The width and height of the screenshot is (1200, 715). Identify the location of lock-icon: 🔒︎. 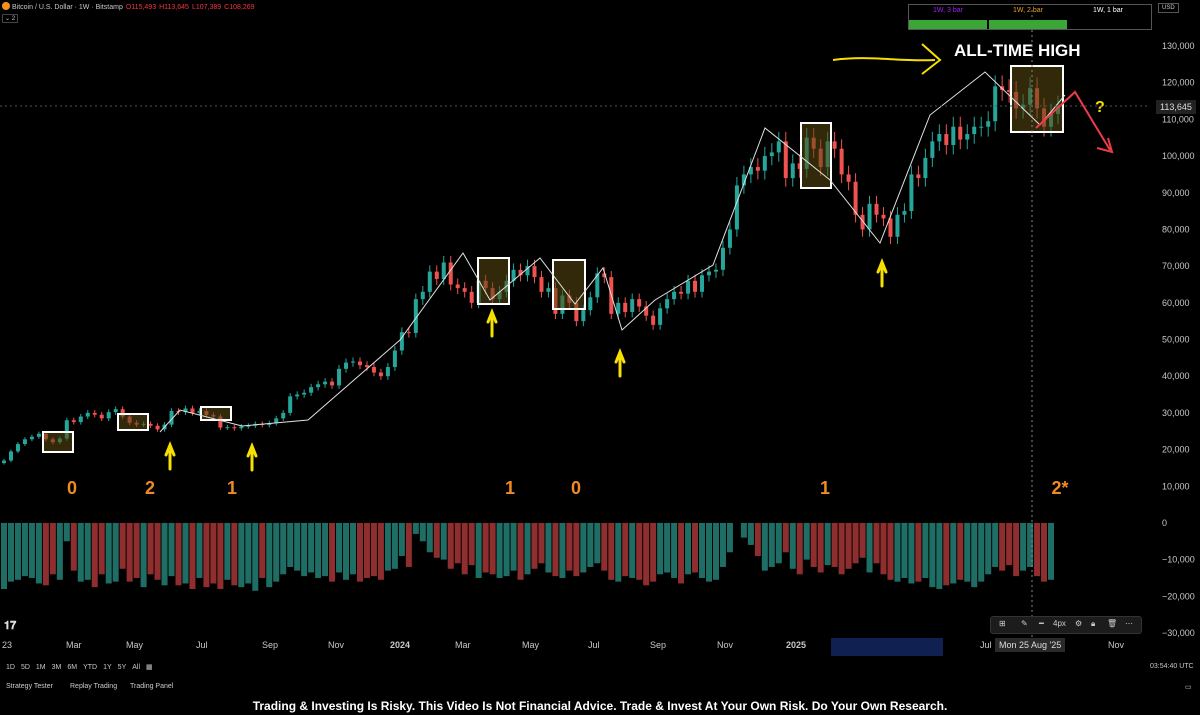
(1093, 623).